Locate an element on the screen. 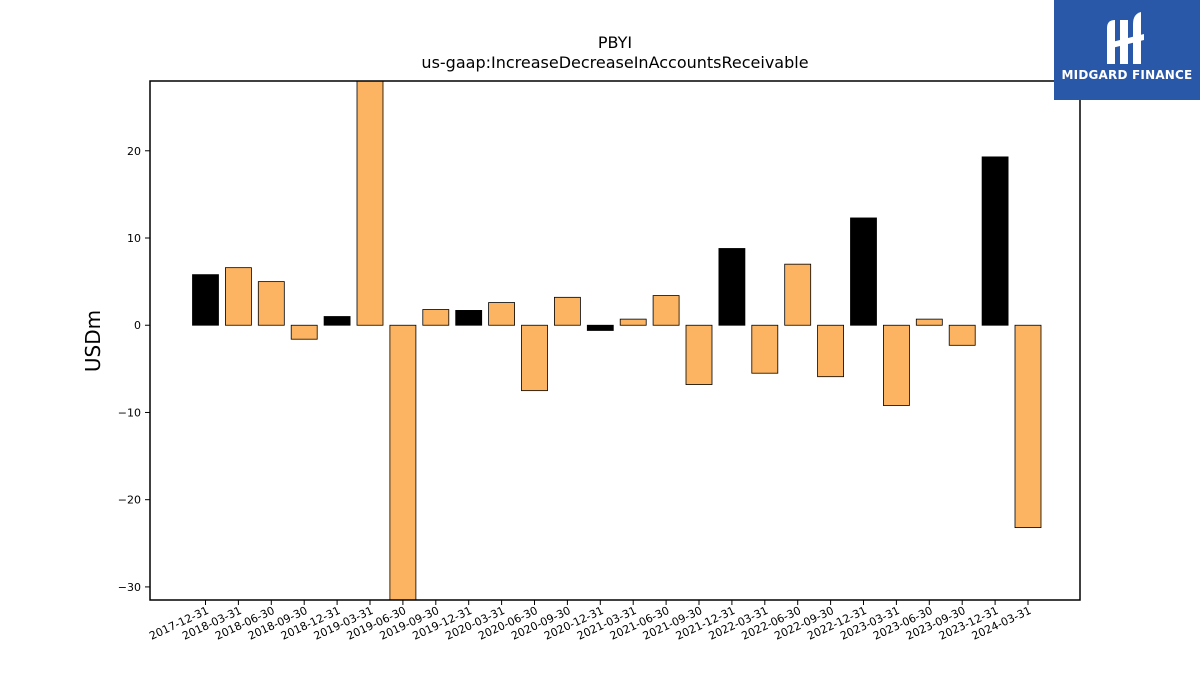 This screenshot has width=1200, height=675. y-axis: −30 −20 −10 0 10 20 is located at coordinates (134, 369).